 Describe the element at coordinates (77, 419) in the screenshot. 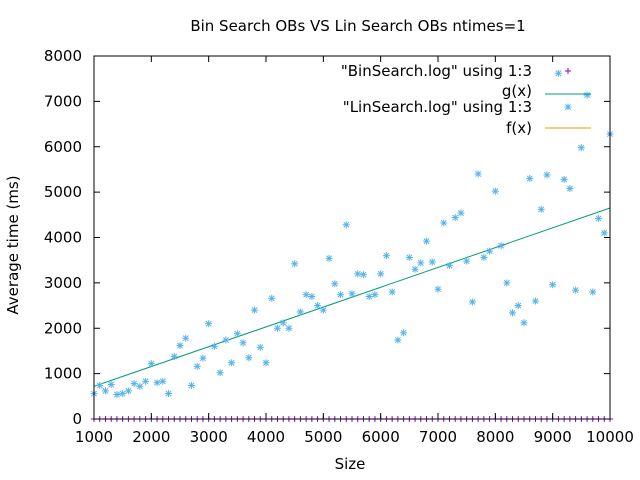

I see `y-tick-label: 0` at that location.